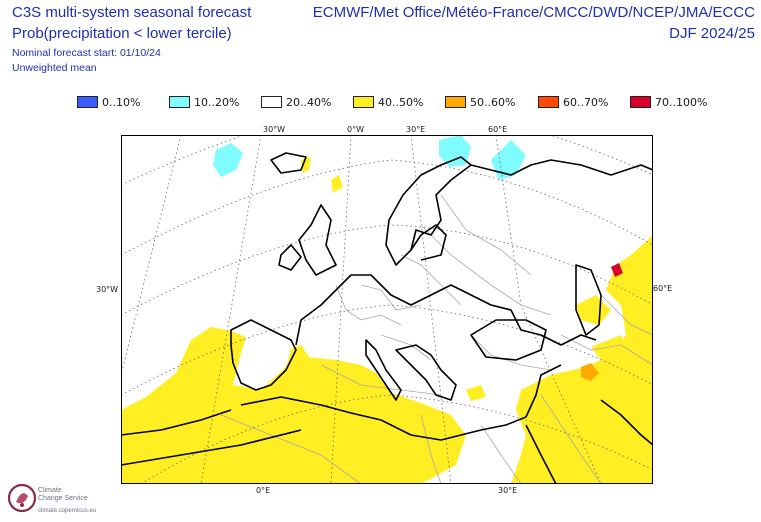  What do you see at coordinates (508, 160) in the screenshot?
I see `region-cyan-east` at bounding box center [508, 160].